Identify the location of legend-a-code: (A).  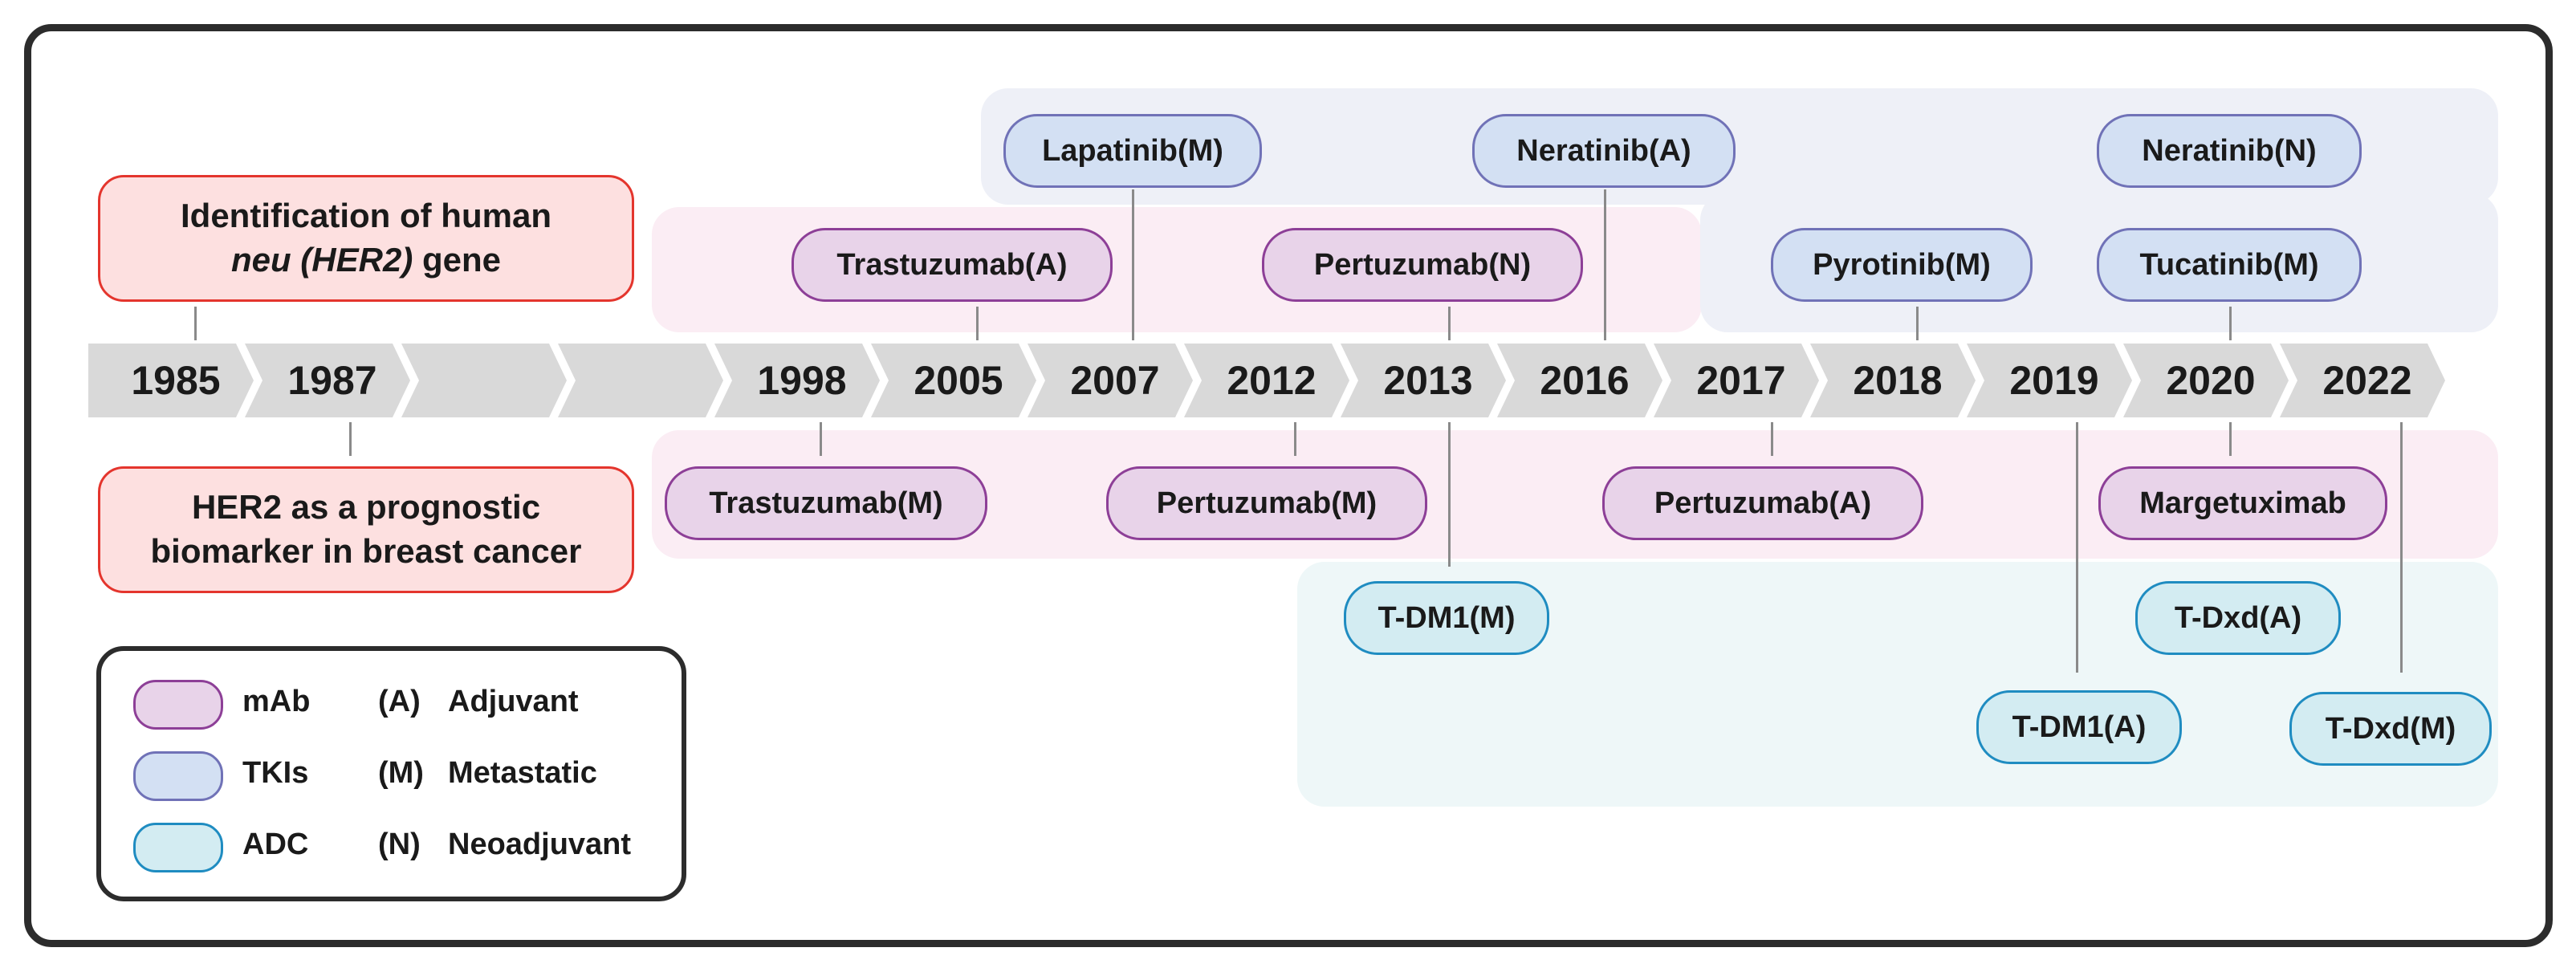
(399, 701).